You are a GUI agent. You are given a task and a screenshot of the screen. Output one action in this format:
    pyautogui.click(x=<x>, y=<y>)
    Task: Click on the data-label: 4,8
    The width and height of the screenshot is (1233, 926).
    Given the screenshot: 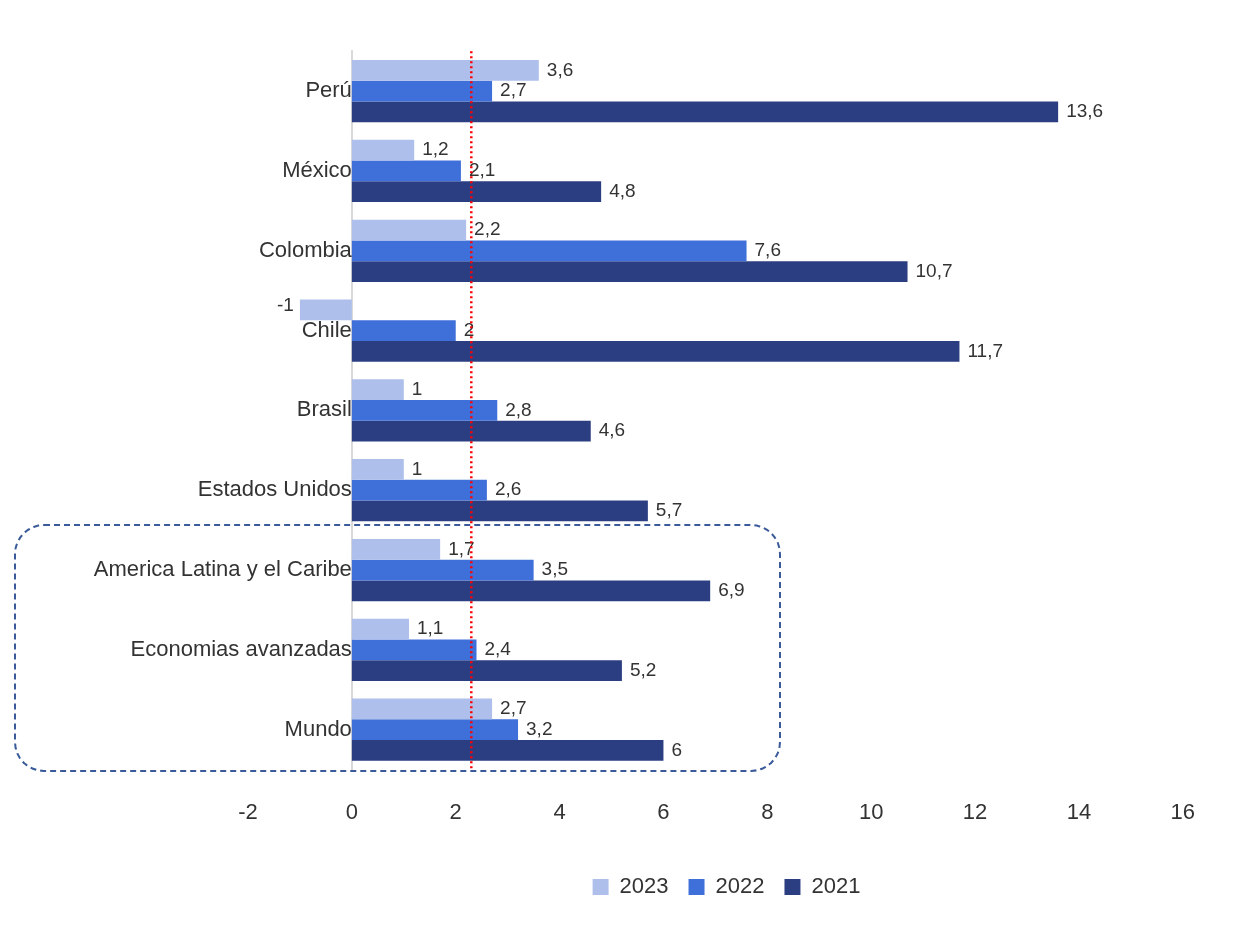 What is the action you would take?
    pyautogui.click(x=622, y=190)
    